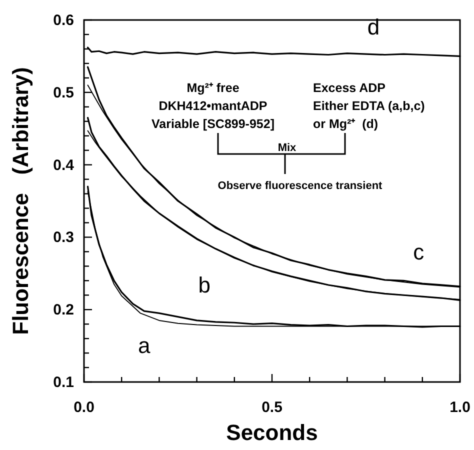  What do you see at coordinates (288, 148) in the screenshot?
I see `annotation: Mix` at bounding box center [288, 148].